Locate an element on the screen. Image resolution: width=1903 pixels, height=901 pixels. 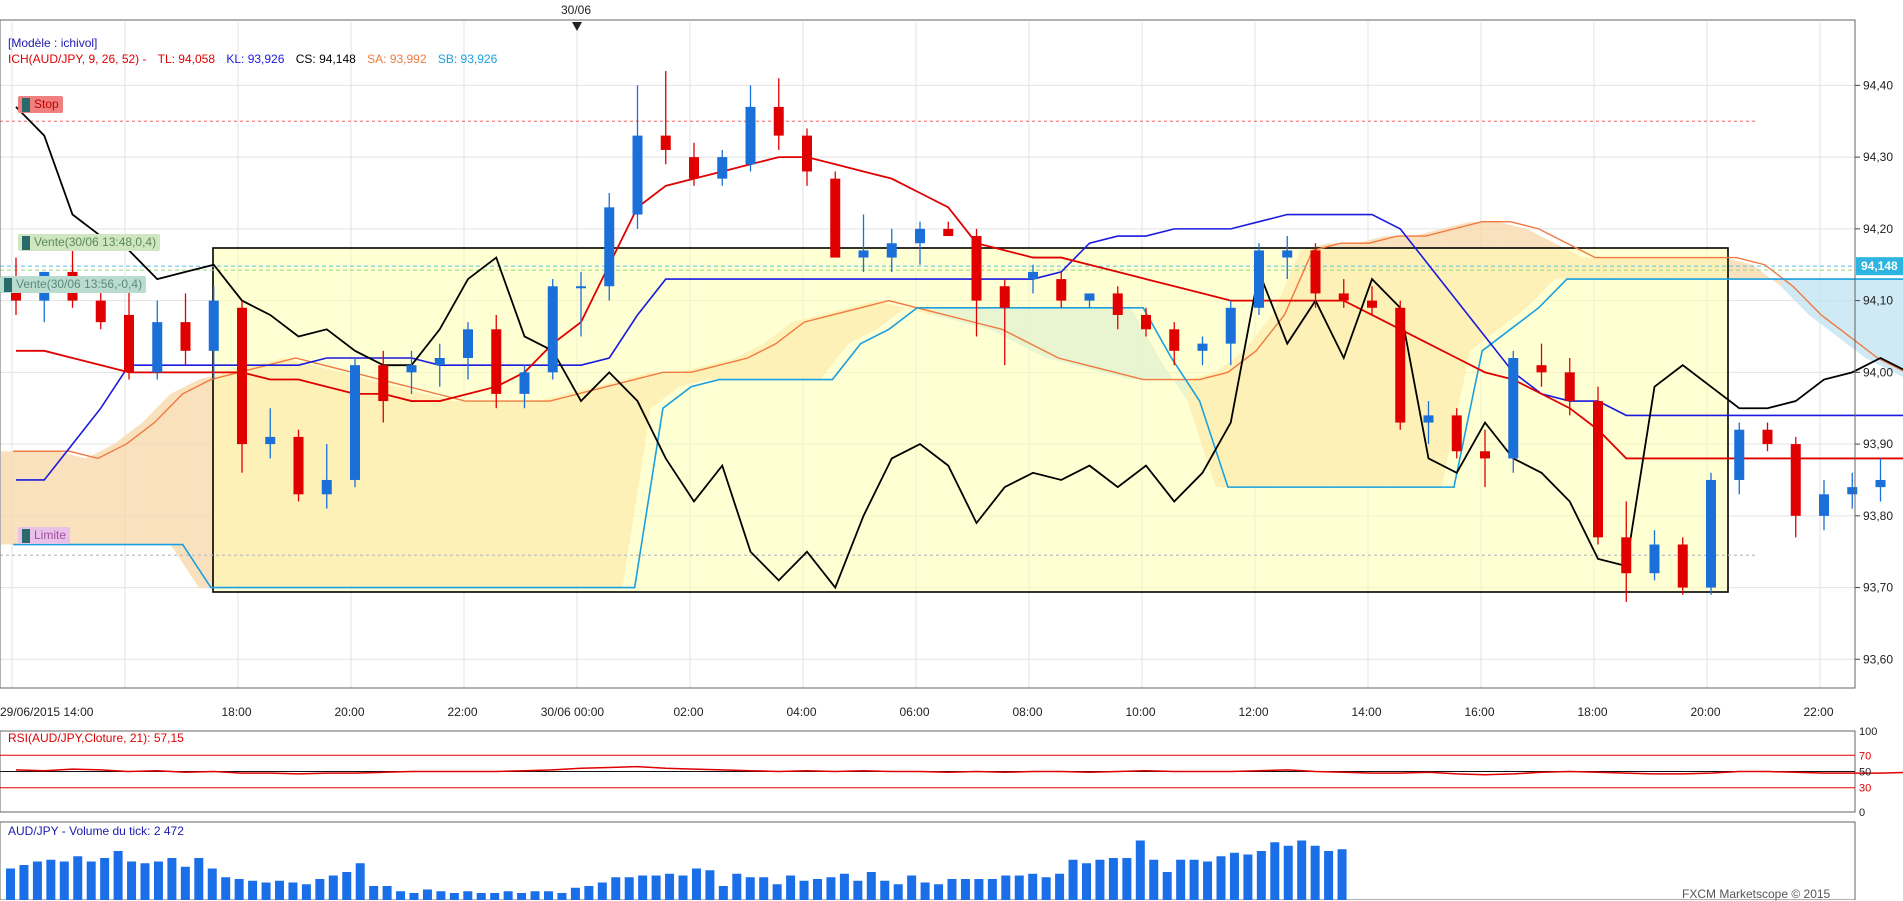
sell-order-tag-2: Vente(30/06 13:56,-0,4) is located at coordinates (73, 284).